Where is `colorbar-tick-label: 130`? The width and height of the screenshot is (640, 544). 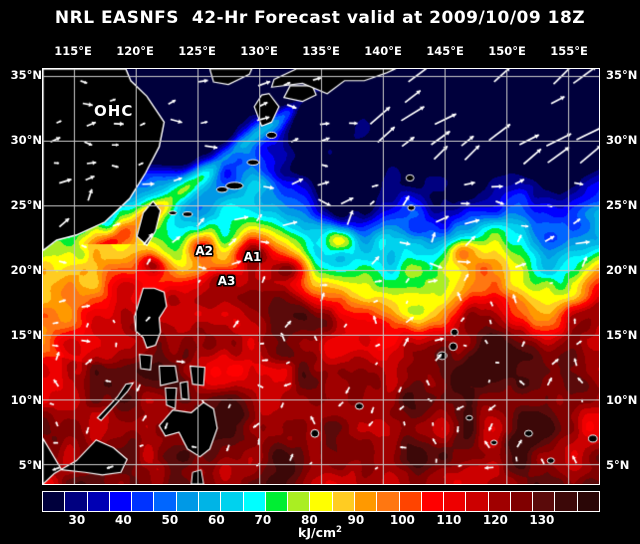
colorbar-tick-label: 130 is located at coordinates (542, 520).